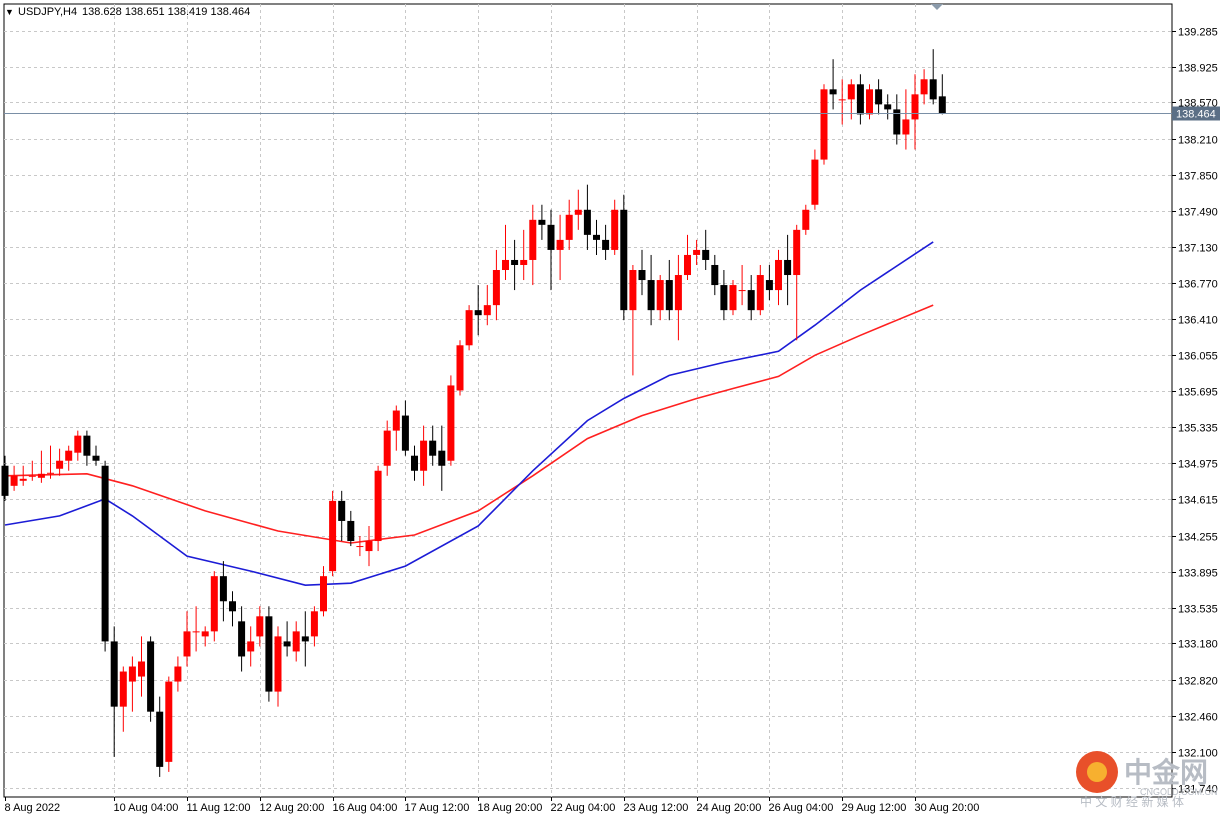 The height and width of the screenshot is (826, 1232). What do you see at coordinates (1198, 285) in the screenshot?
I see `price-tick-label: 136.770` at bounding box center [1198, 285].